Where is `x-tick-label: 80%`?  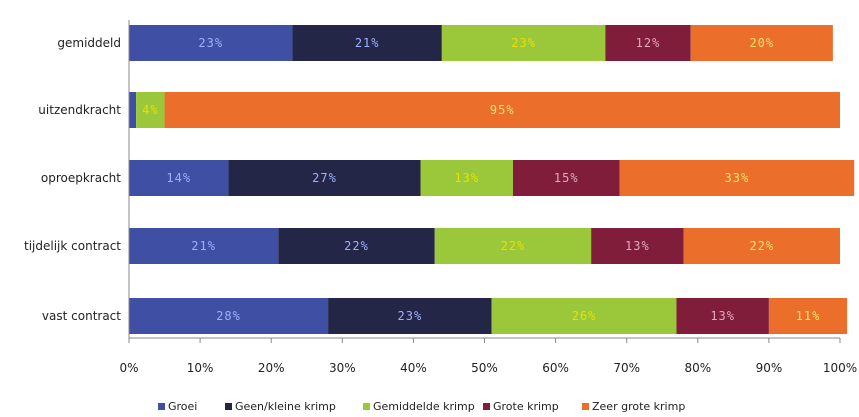 x-tick-label: 80% is located at coordinates (697, 368).